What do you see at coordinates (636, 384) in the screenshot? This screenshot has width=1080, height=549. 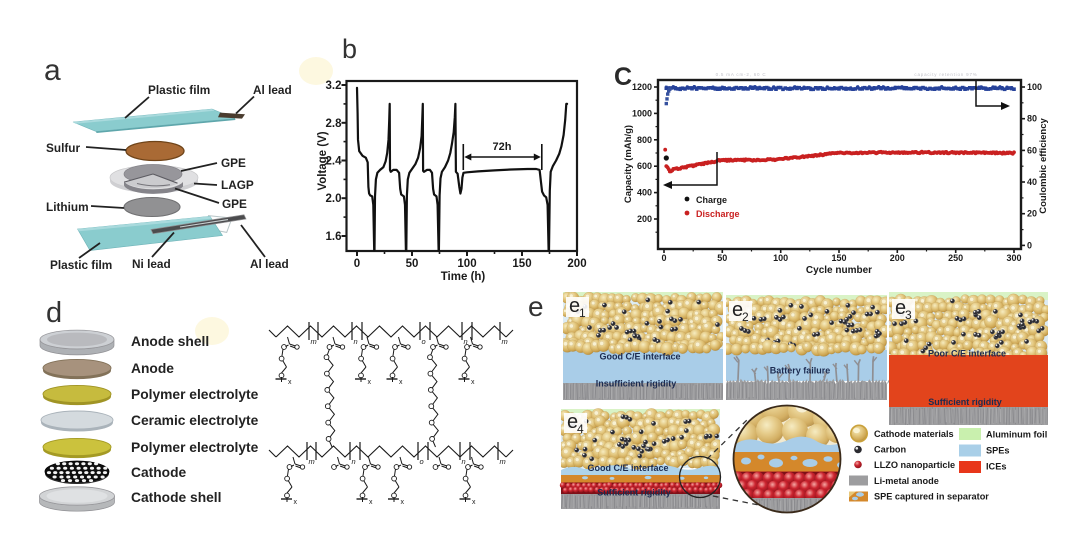 I see `svg-text: Insufficient rigidity` at bounding box center [636, 384].